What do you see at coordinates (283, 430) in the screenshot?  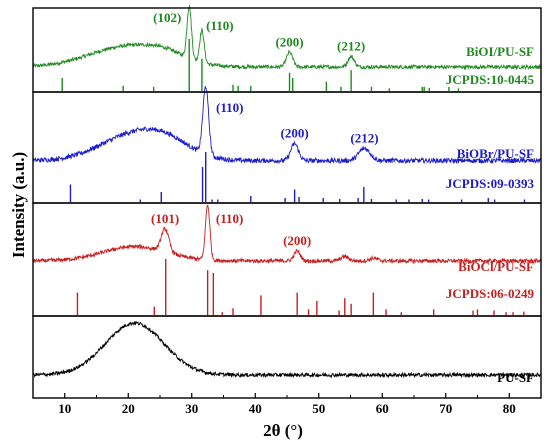 I see `x-axis-label: 2θ (°)` at bounding box center [283, 430].